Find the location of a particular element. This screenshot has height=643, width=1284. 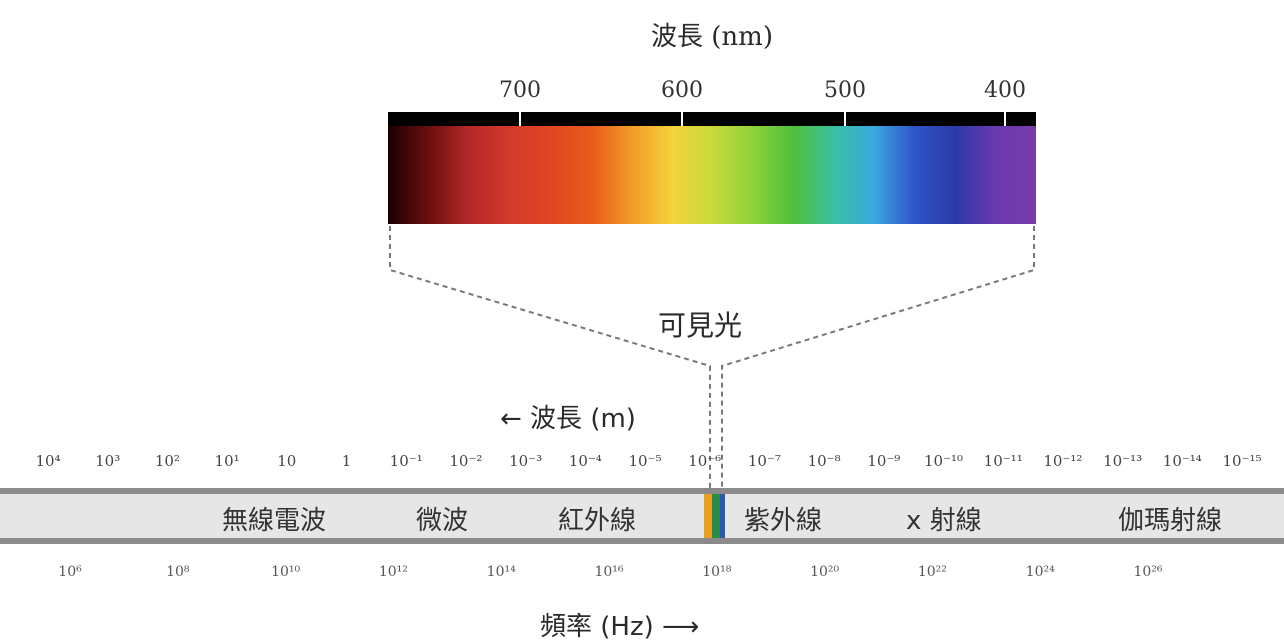

wavelength-m-tick: 10⁻⁴ is located at coordinates (585, 461).